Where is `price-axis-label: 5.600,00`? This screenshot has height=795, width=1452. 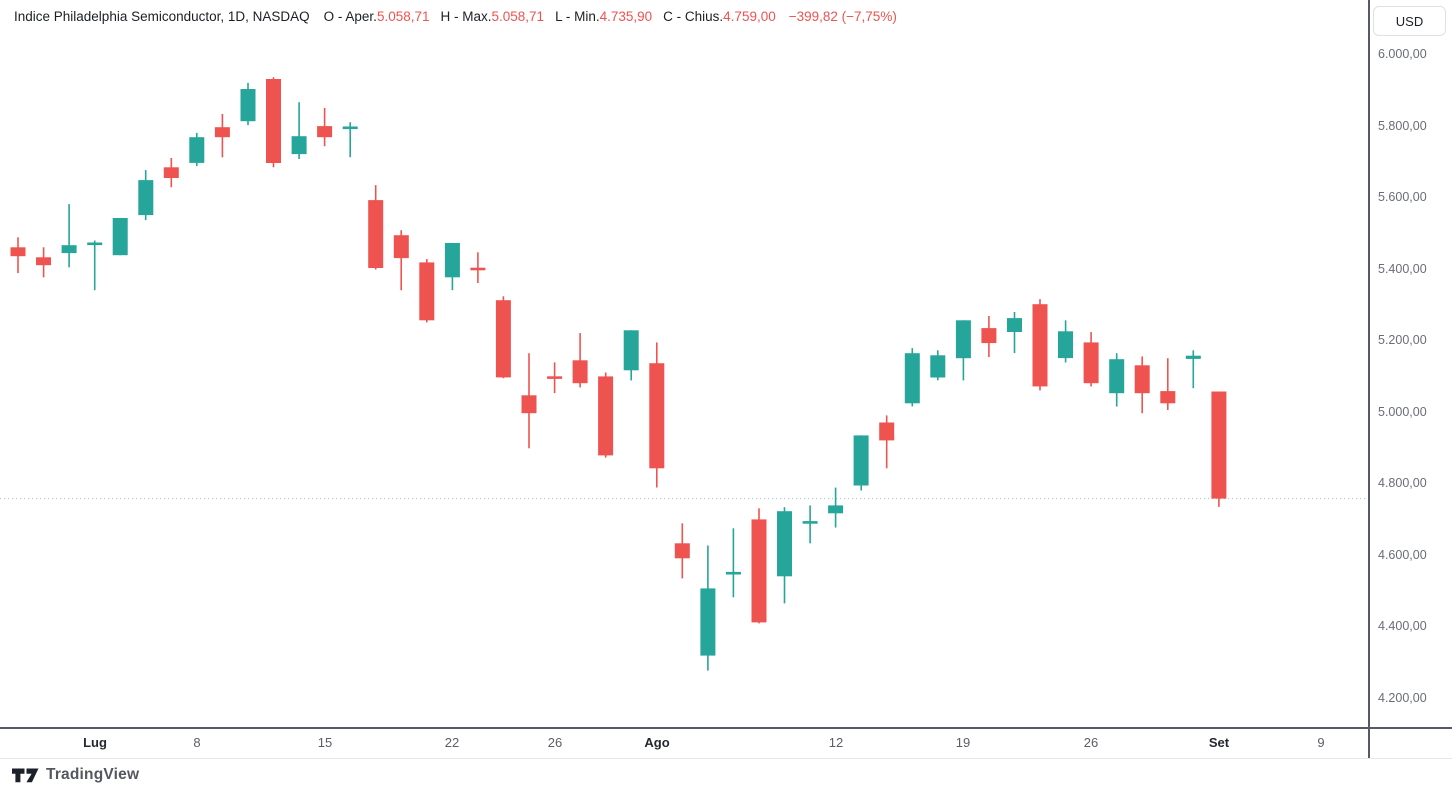 price-axis-label: 5.600,00 is located at coordinates (1402, 197).